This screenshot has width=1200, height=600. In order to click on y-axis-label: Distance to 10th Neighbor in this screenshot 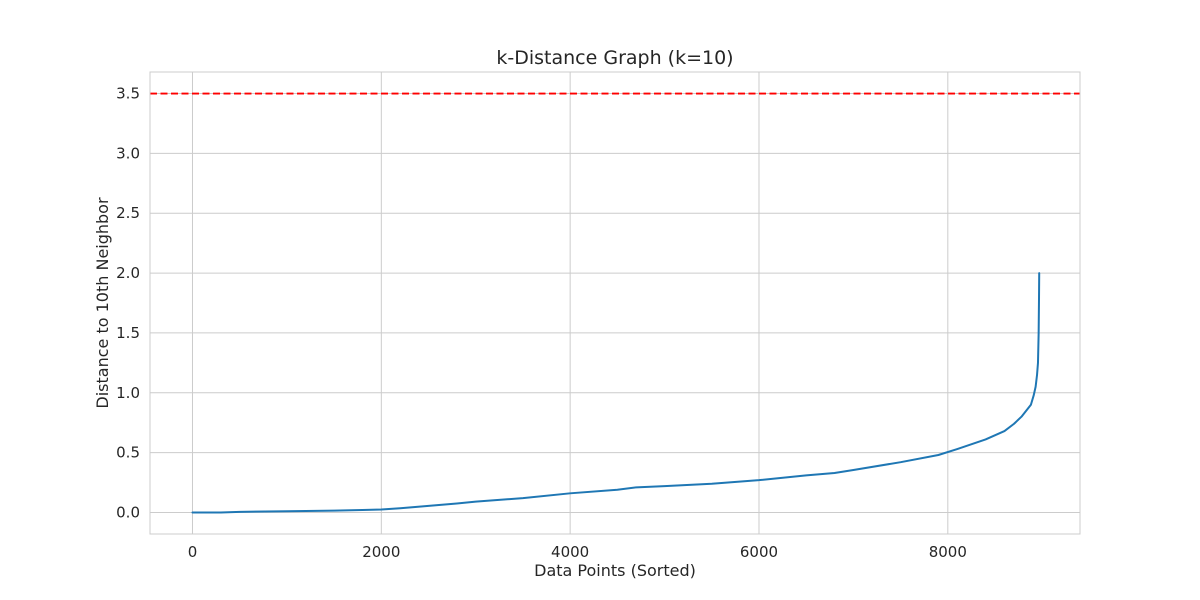, I will do `click(102, 303)`.